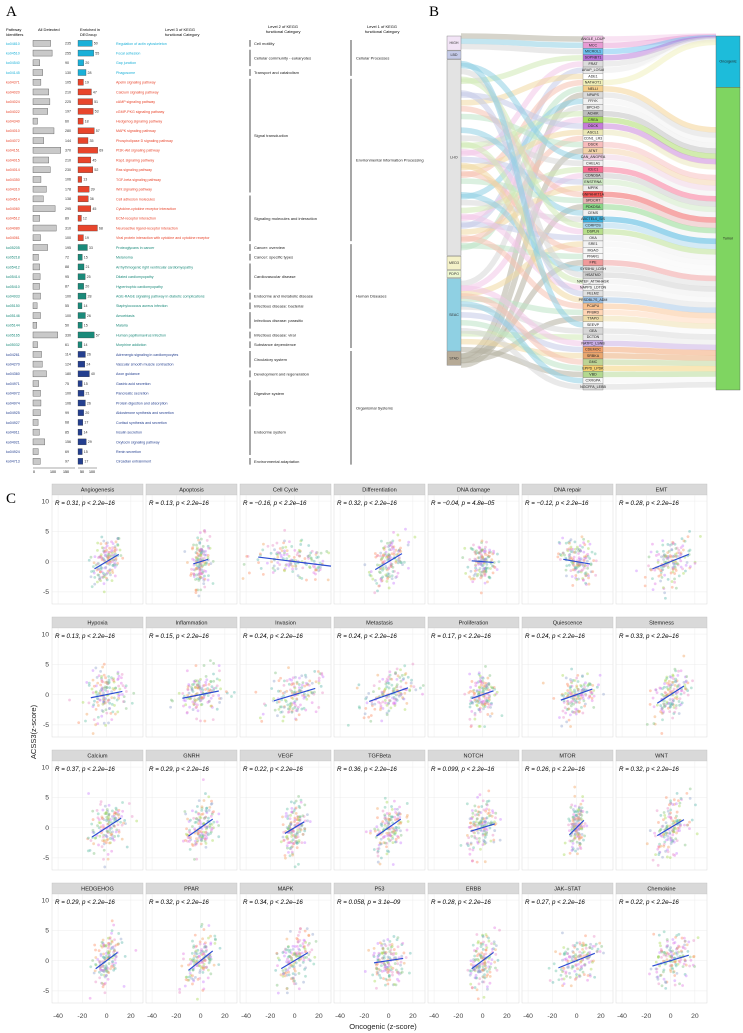 The image size is (743, 1033). I want to click on pathway-id: ko04540, so click(13, 63).